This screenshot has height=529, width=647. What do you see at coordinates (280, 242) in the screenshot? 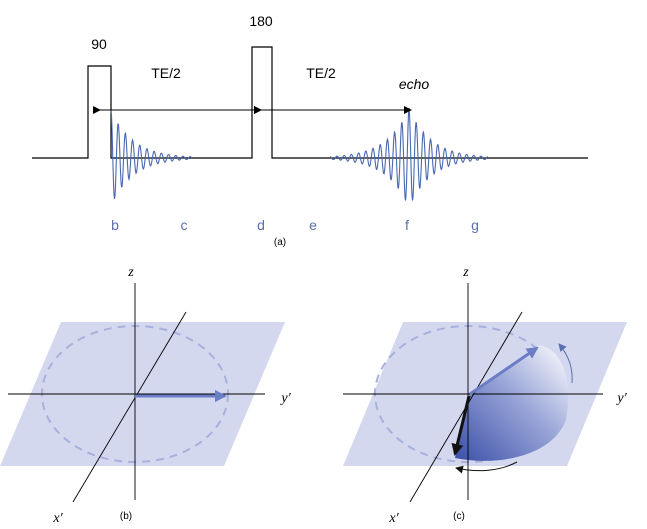
I see `panel-a-label: (a)` at bounding box center [280, 242].